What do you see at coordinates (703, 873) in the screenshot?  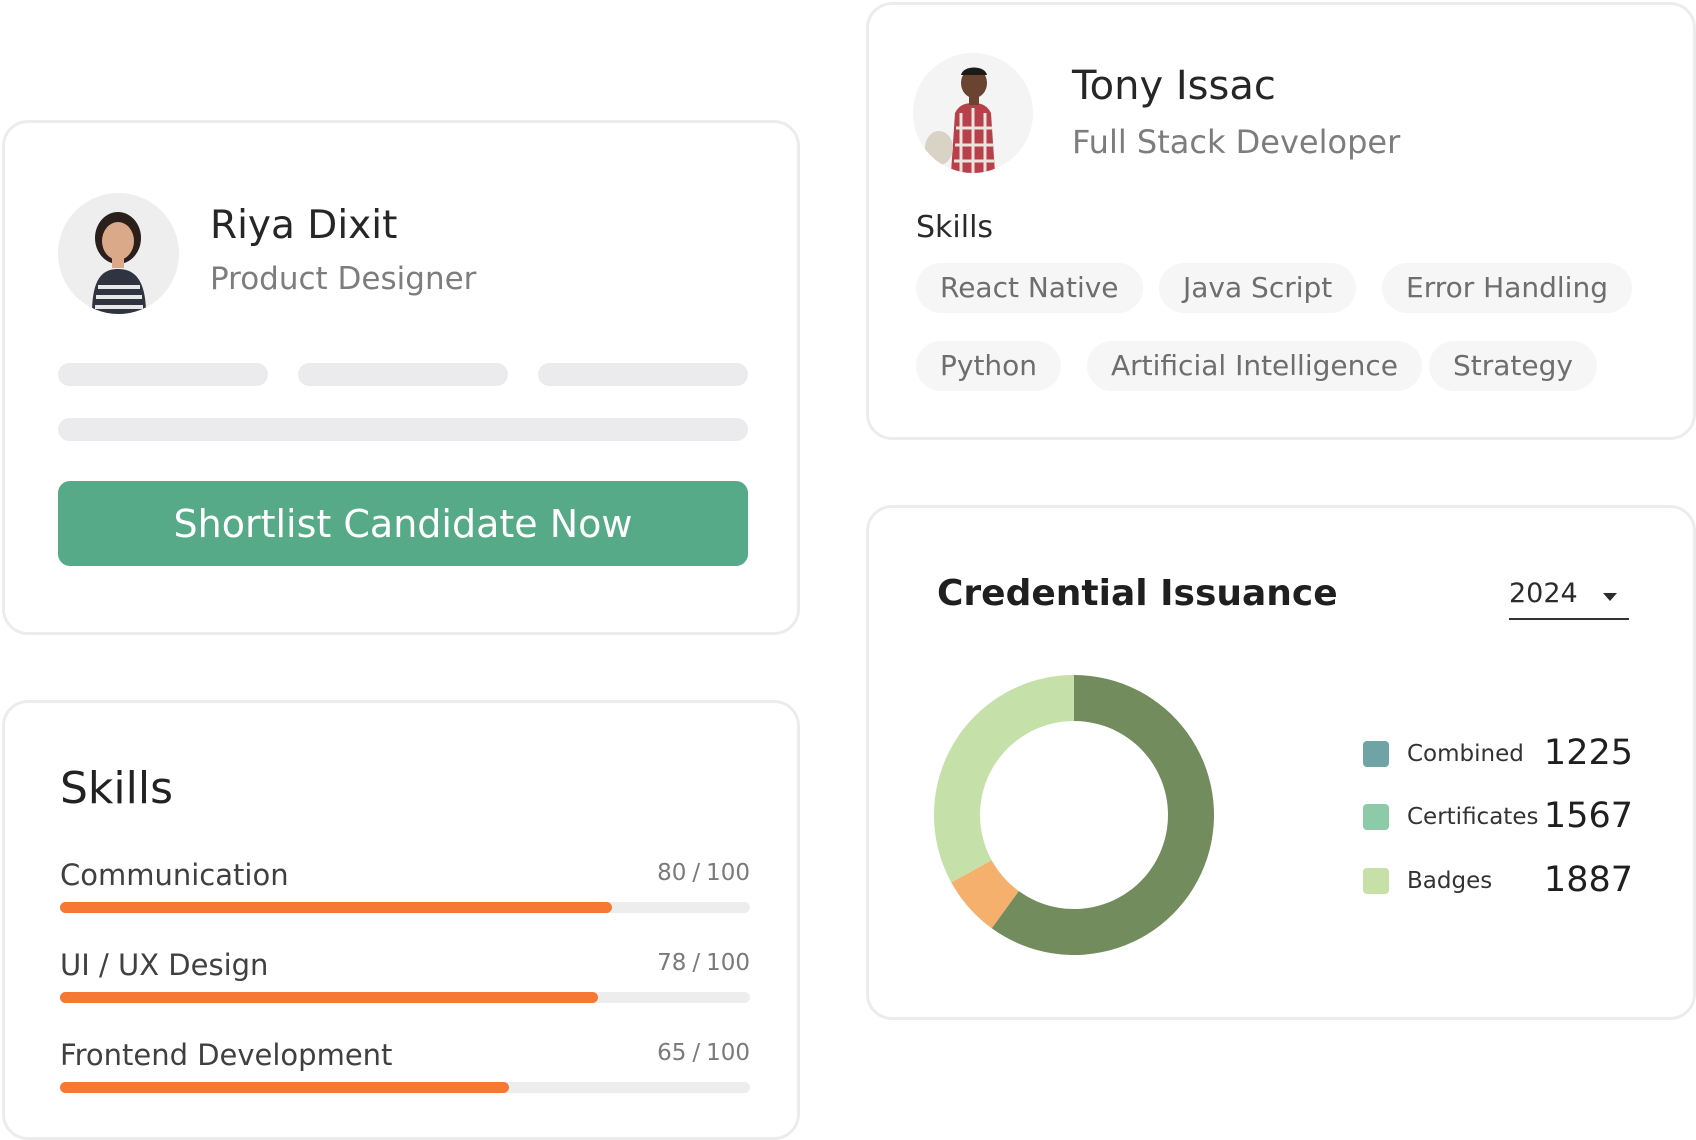 I see `skill-score: 80/100` at bounding box center [703, 873].